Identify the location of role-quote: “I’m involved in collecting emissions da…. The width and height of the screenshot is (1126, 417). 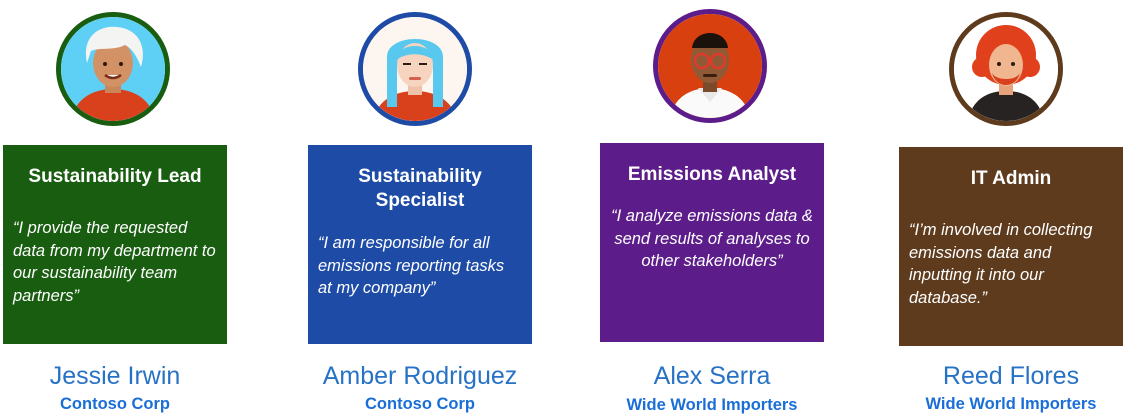
(1001, 264).